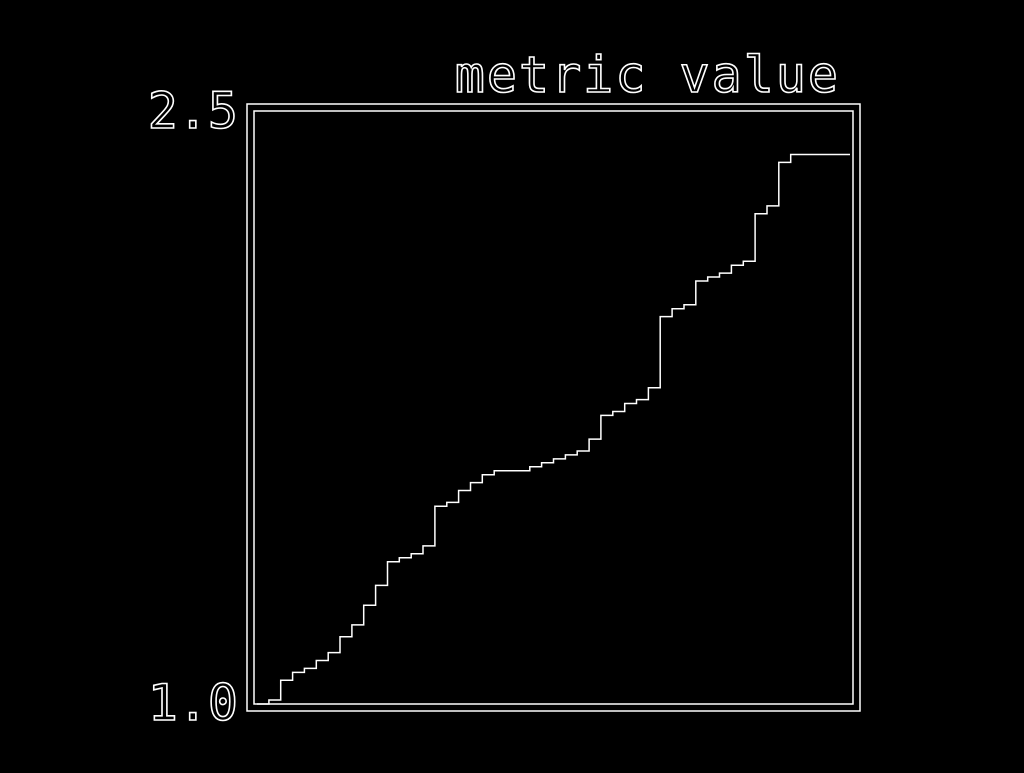  I want to click on y-tick-label-min: 1.0, so click(193, 703).